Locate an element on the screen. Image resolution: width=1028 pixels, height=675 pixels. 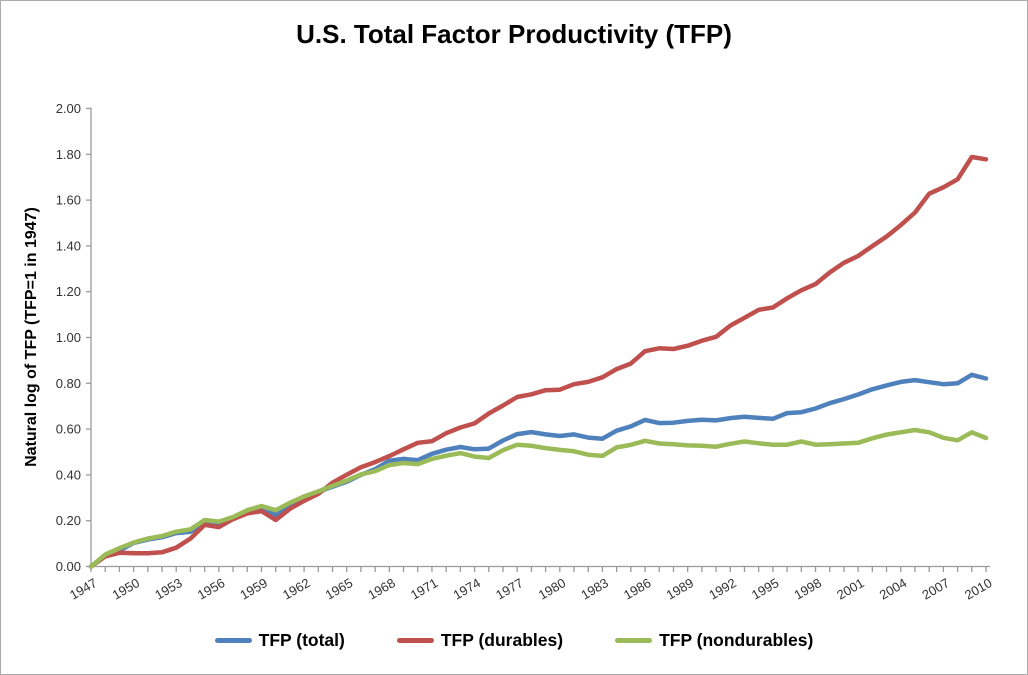
legend-swatch-tfp-durables-icon is located at coordinates (415, 640).